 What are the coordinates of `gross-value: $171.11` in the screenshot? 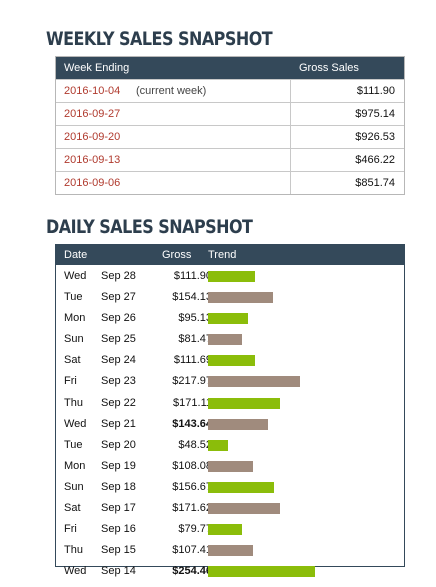 It's located at (192, 402).